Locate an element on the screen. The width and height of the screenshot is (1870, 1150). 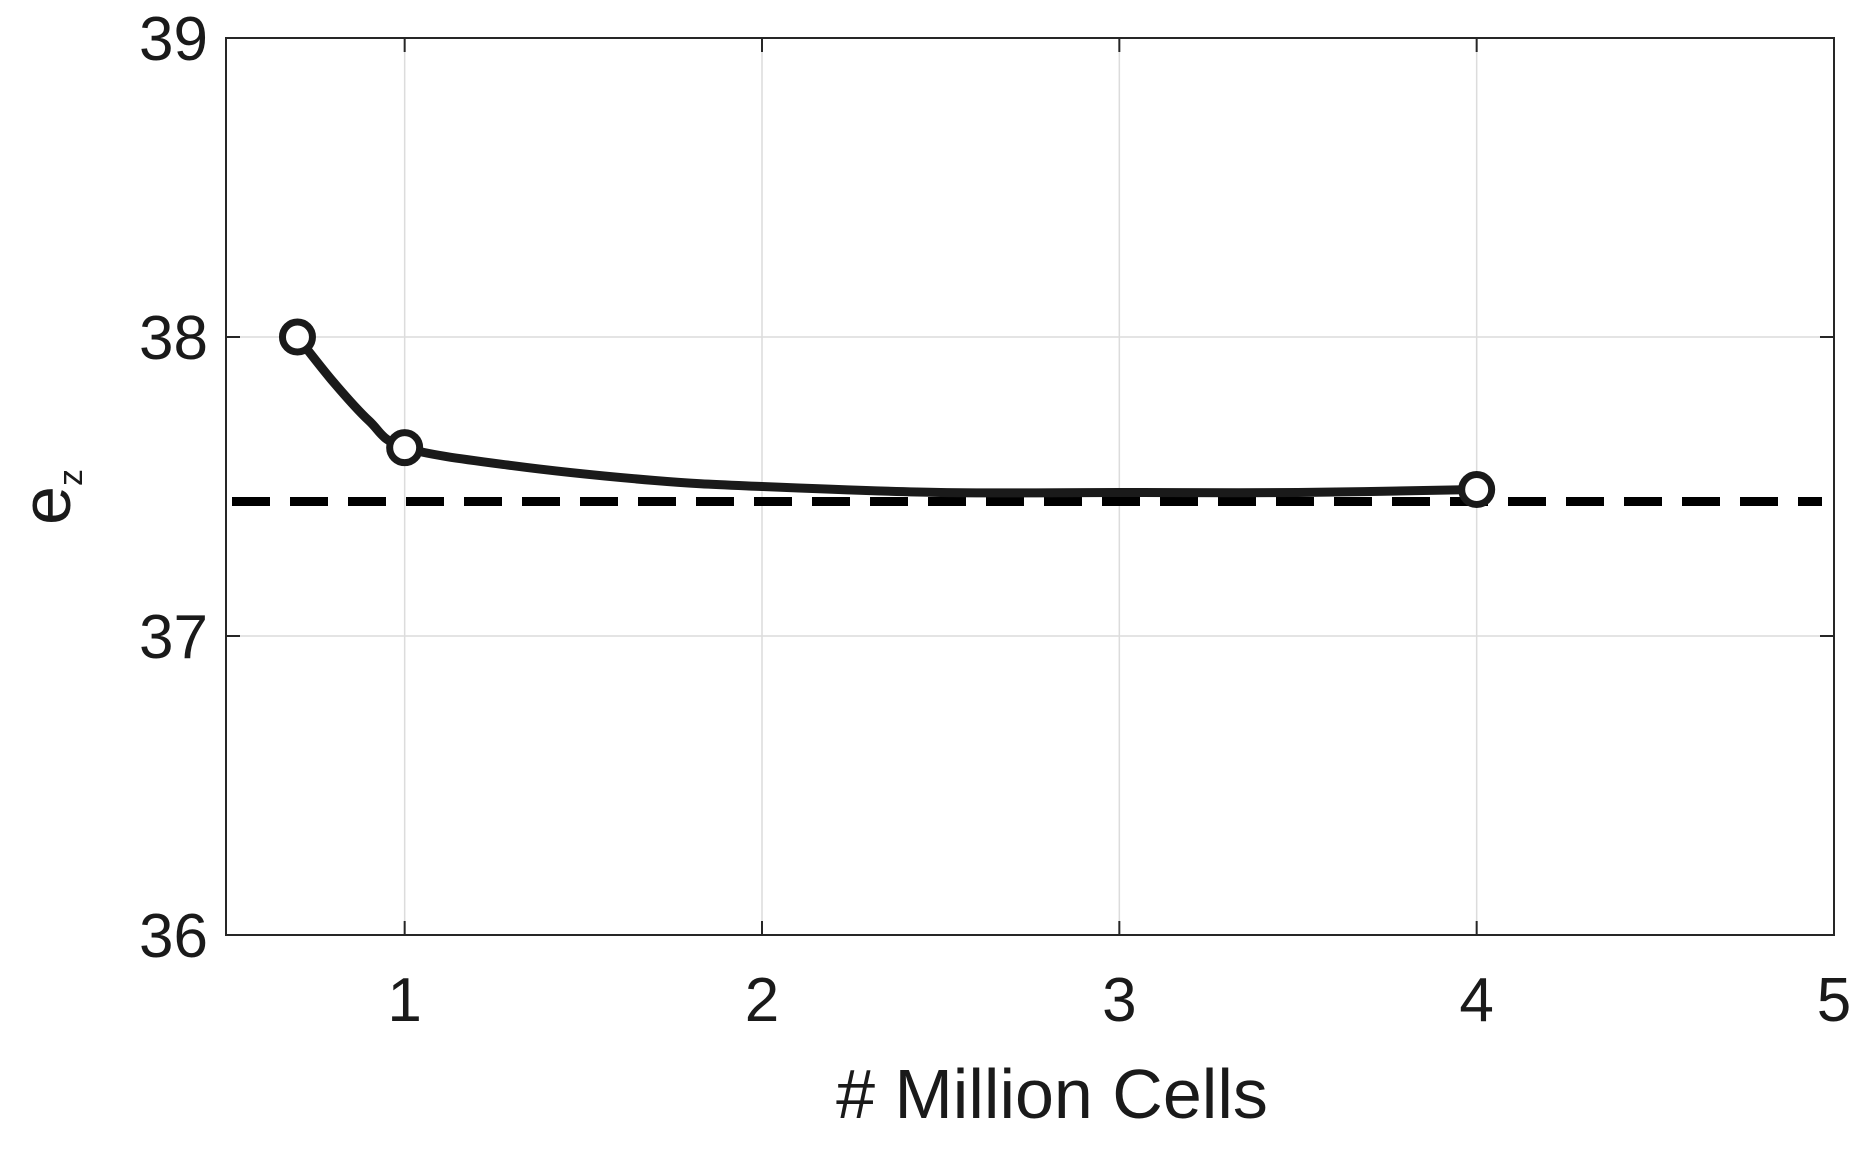
x-tick-label: 1 is located at coordinates (404, 1000).